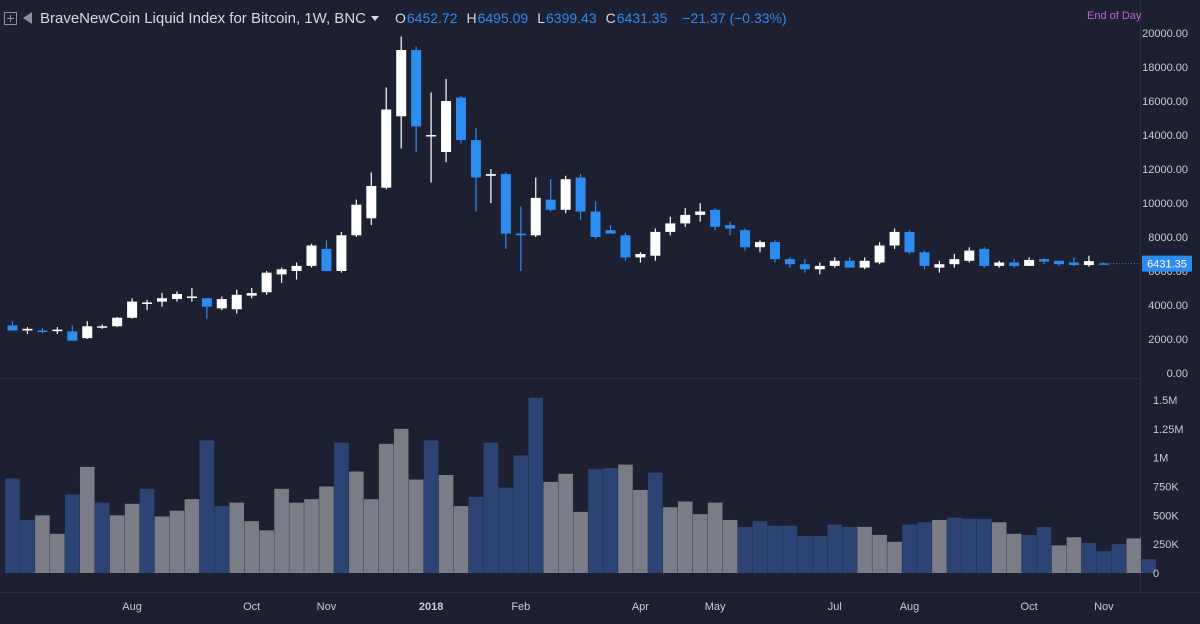  Describe the element at coordinates (10, 18) in the screenshot. I see `chart-settings-icon` at that location.